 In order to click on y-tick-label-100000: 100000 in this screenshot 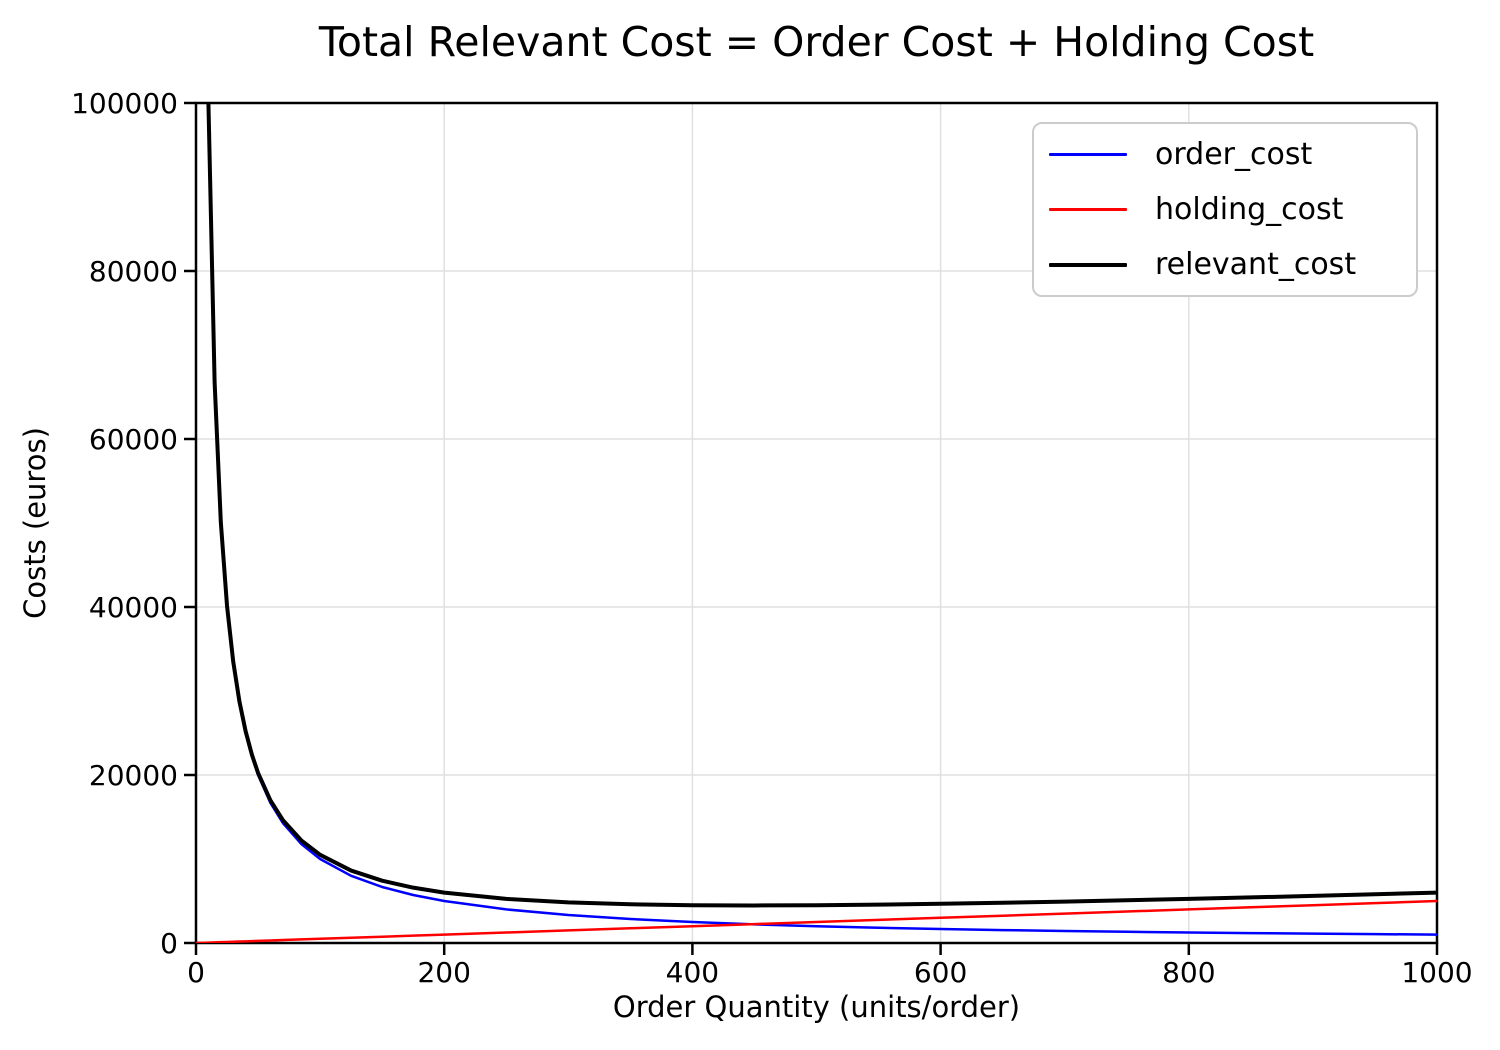, I will do `click(124, 103)`.